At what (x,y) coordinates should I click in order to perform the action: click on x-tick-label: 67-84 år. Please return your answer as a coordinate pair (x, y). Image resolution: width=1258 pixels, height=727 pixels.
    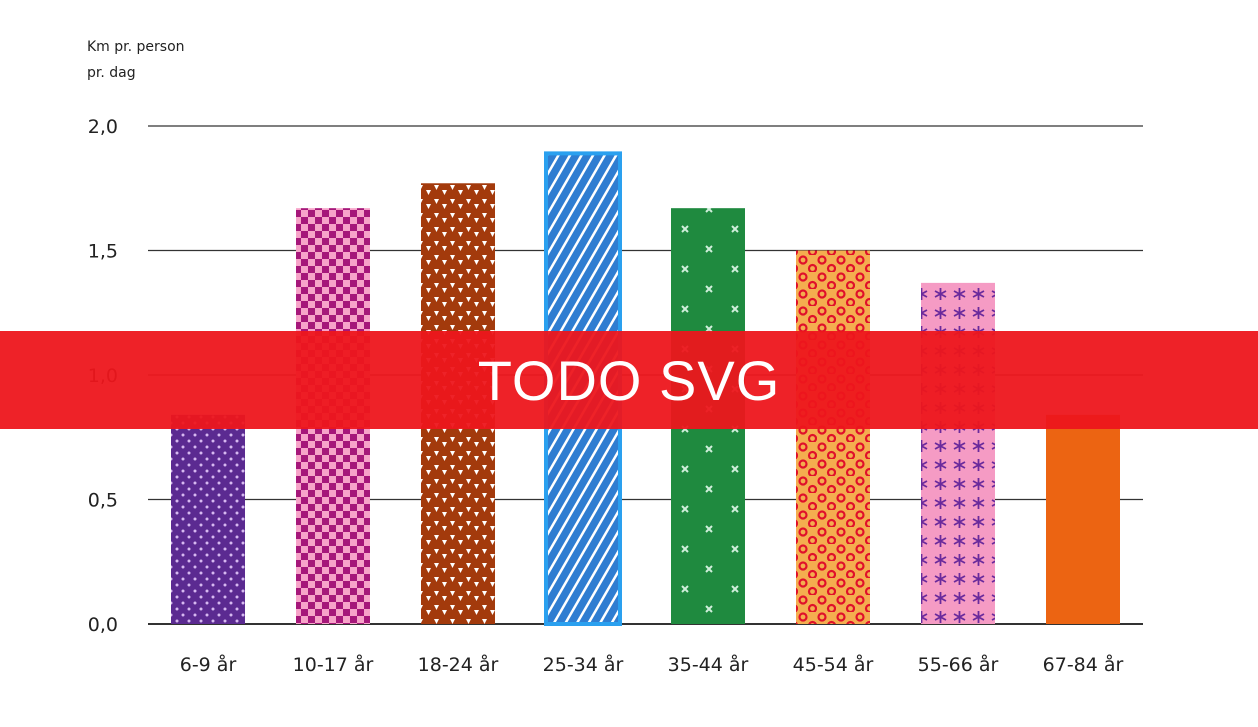
    Looking at the image, I should click on (1083, 664).